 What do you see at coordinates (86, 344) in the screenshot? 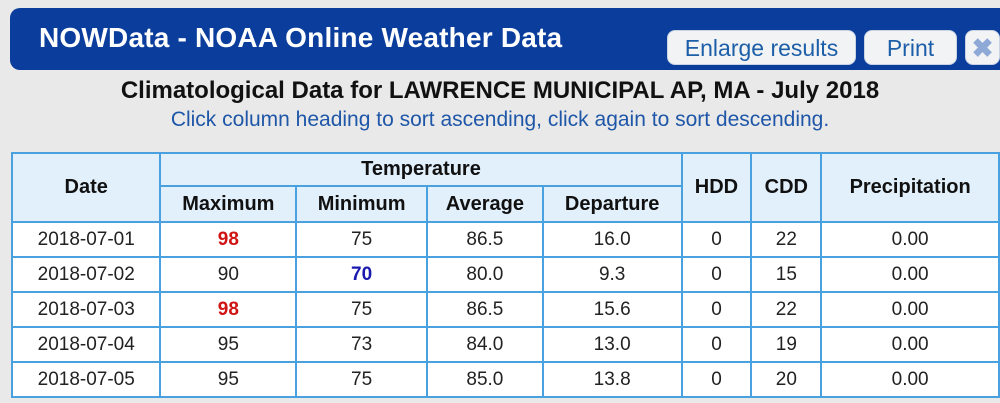
I see `date-cell: 2018-07-04` at bounding box center [86, 344].